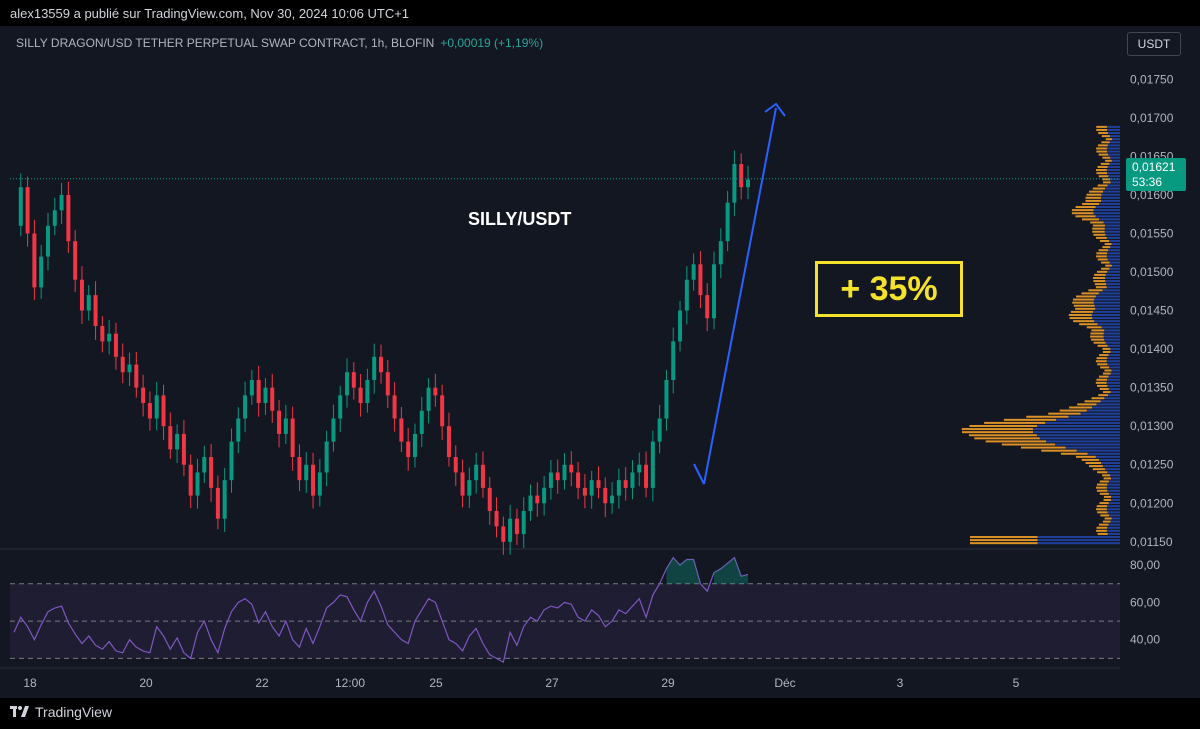  I want to click on last-price-label: 0,01621 53:36, so click(1156, 174).